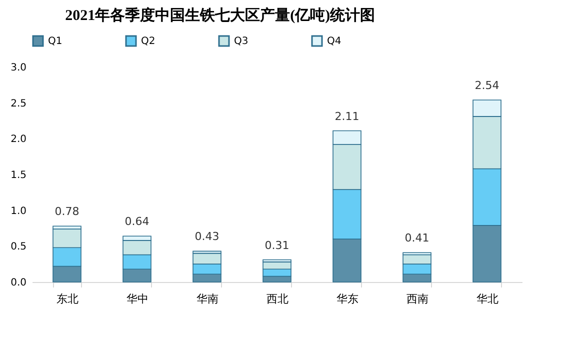 The height and width of the screenshot is (339, 564). Describe the element at coordinates (241, 41) in the screenshot. I see `legend-label: Q3` at that location.